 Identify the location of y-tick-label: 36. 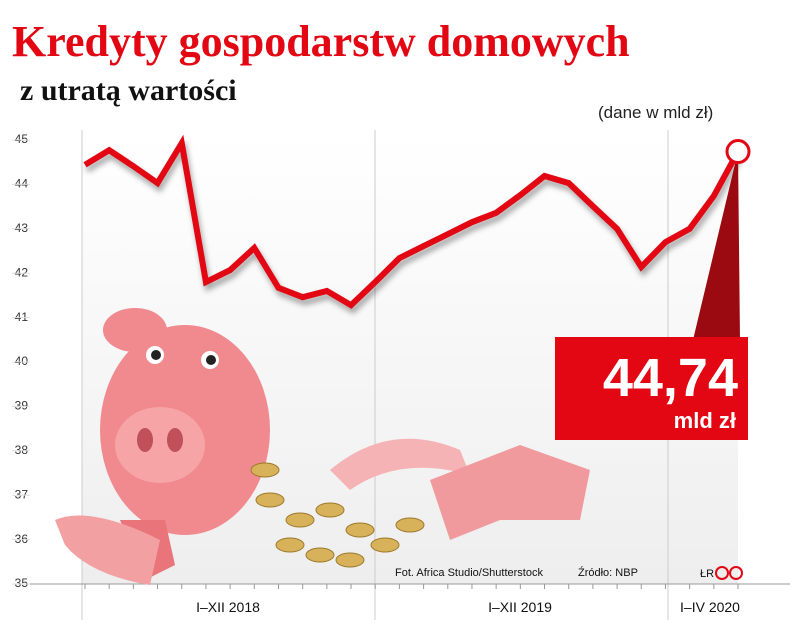
(22, 539).